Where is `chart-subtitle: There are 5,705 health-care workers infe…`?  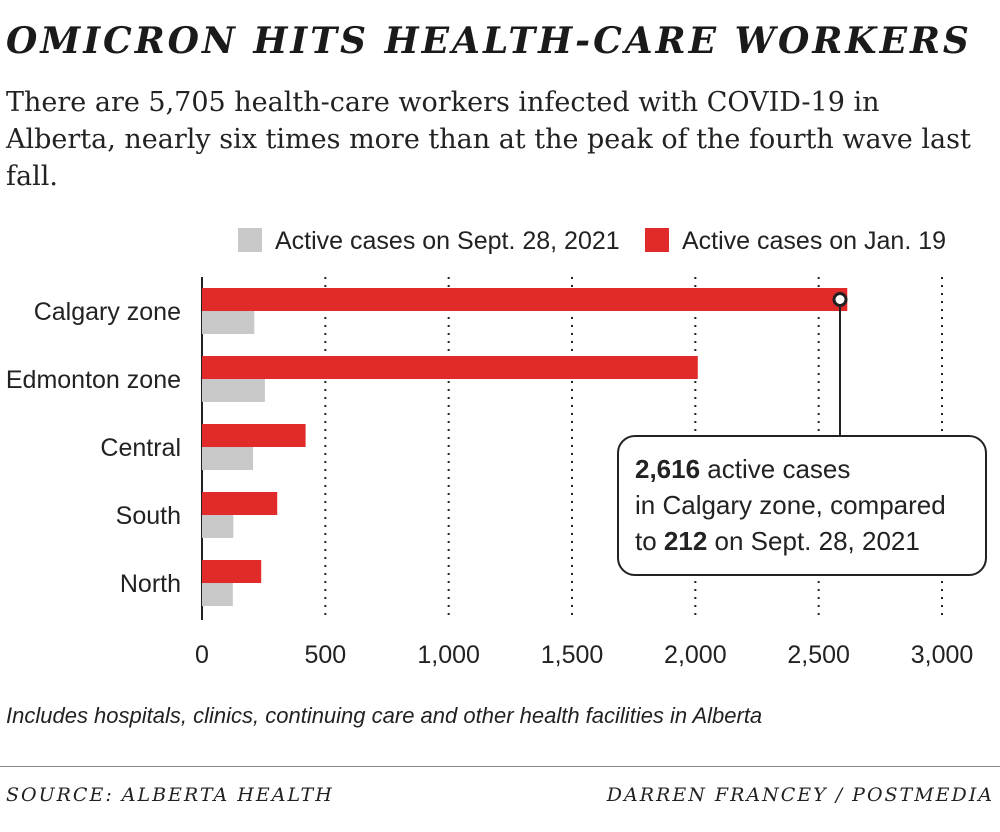 chart-subtitle: There are 5,705 health-care workers infe… is located at coordinates (488, 139).